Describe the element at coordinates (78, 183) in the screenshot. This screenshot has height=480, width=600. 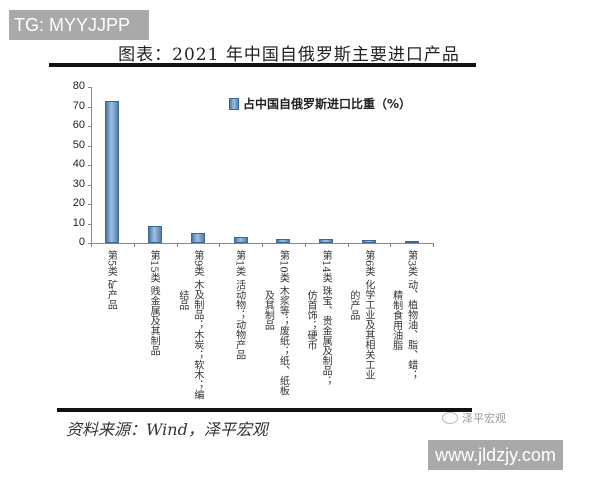
I see `y-tick-label: 30` at that location.